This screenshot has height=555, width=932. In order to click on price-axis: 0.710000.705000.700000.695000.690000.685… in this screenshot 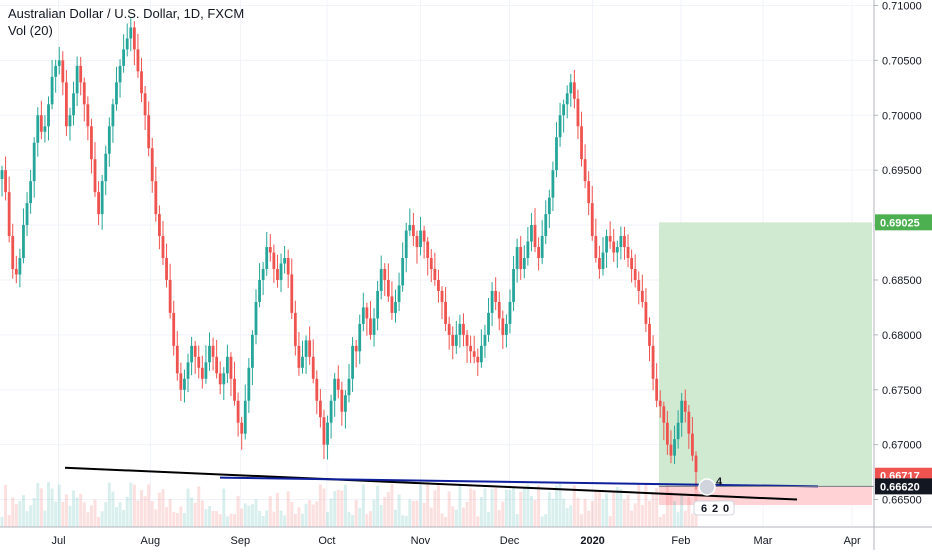, I will do `click(902, 275)`.